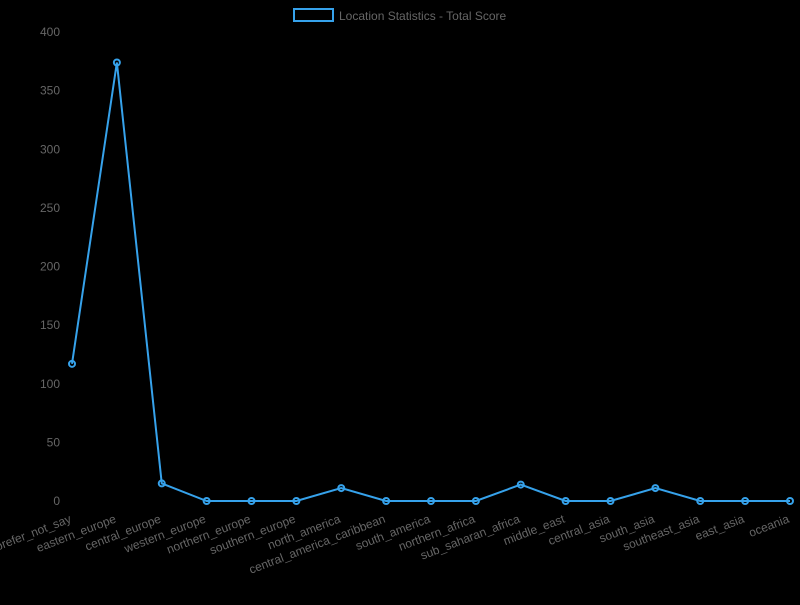 This screenshot has width=800, height=605. Describe the element at coordinates (719, 528) in the screenshot. I see `x-tick-label: east_asia` at that location.